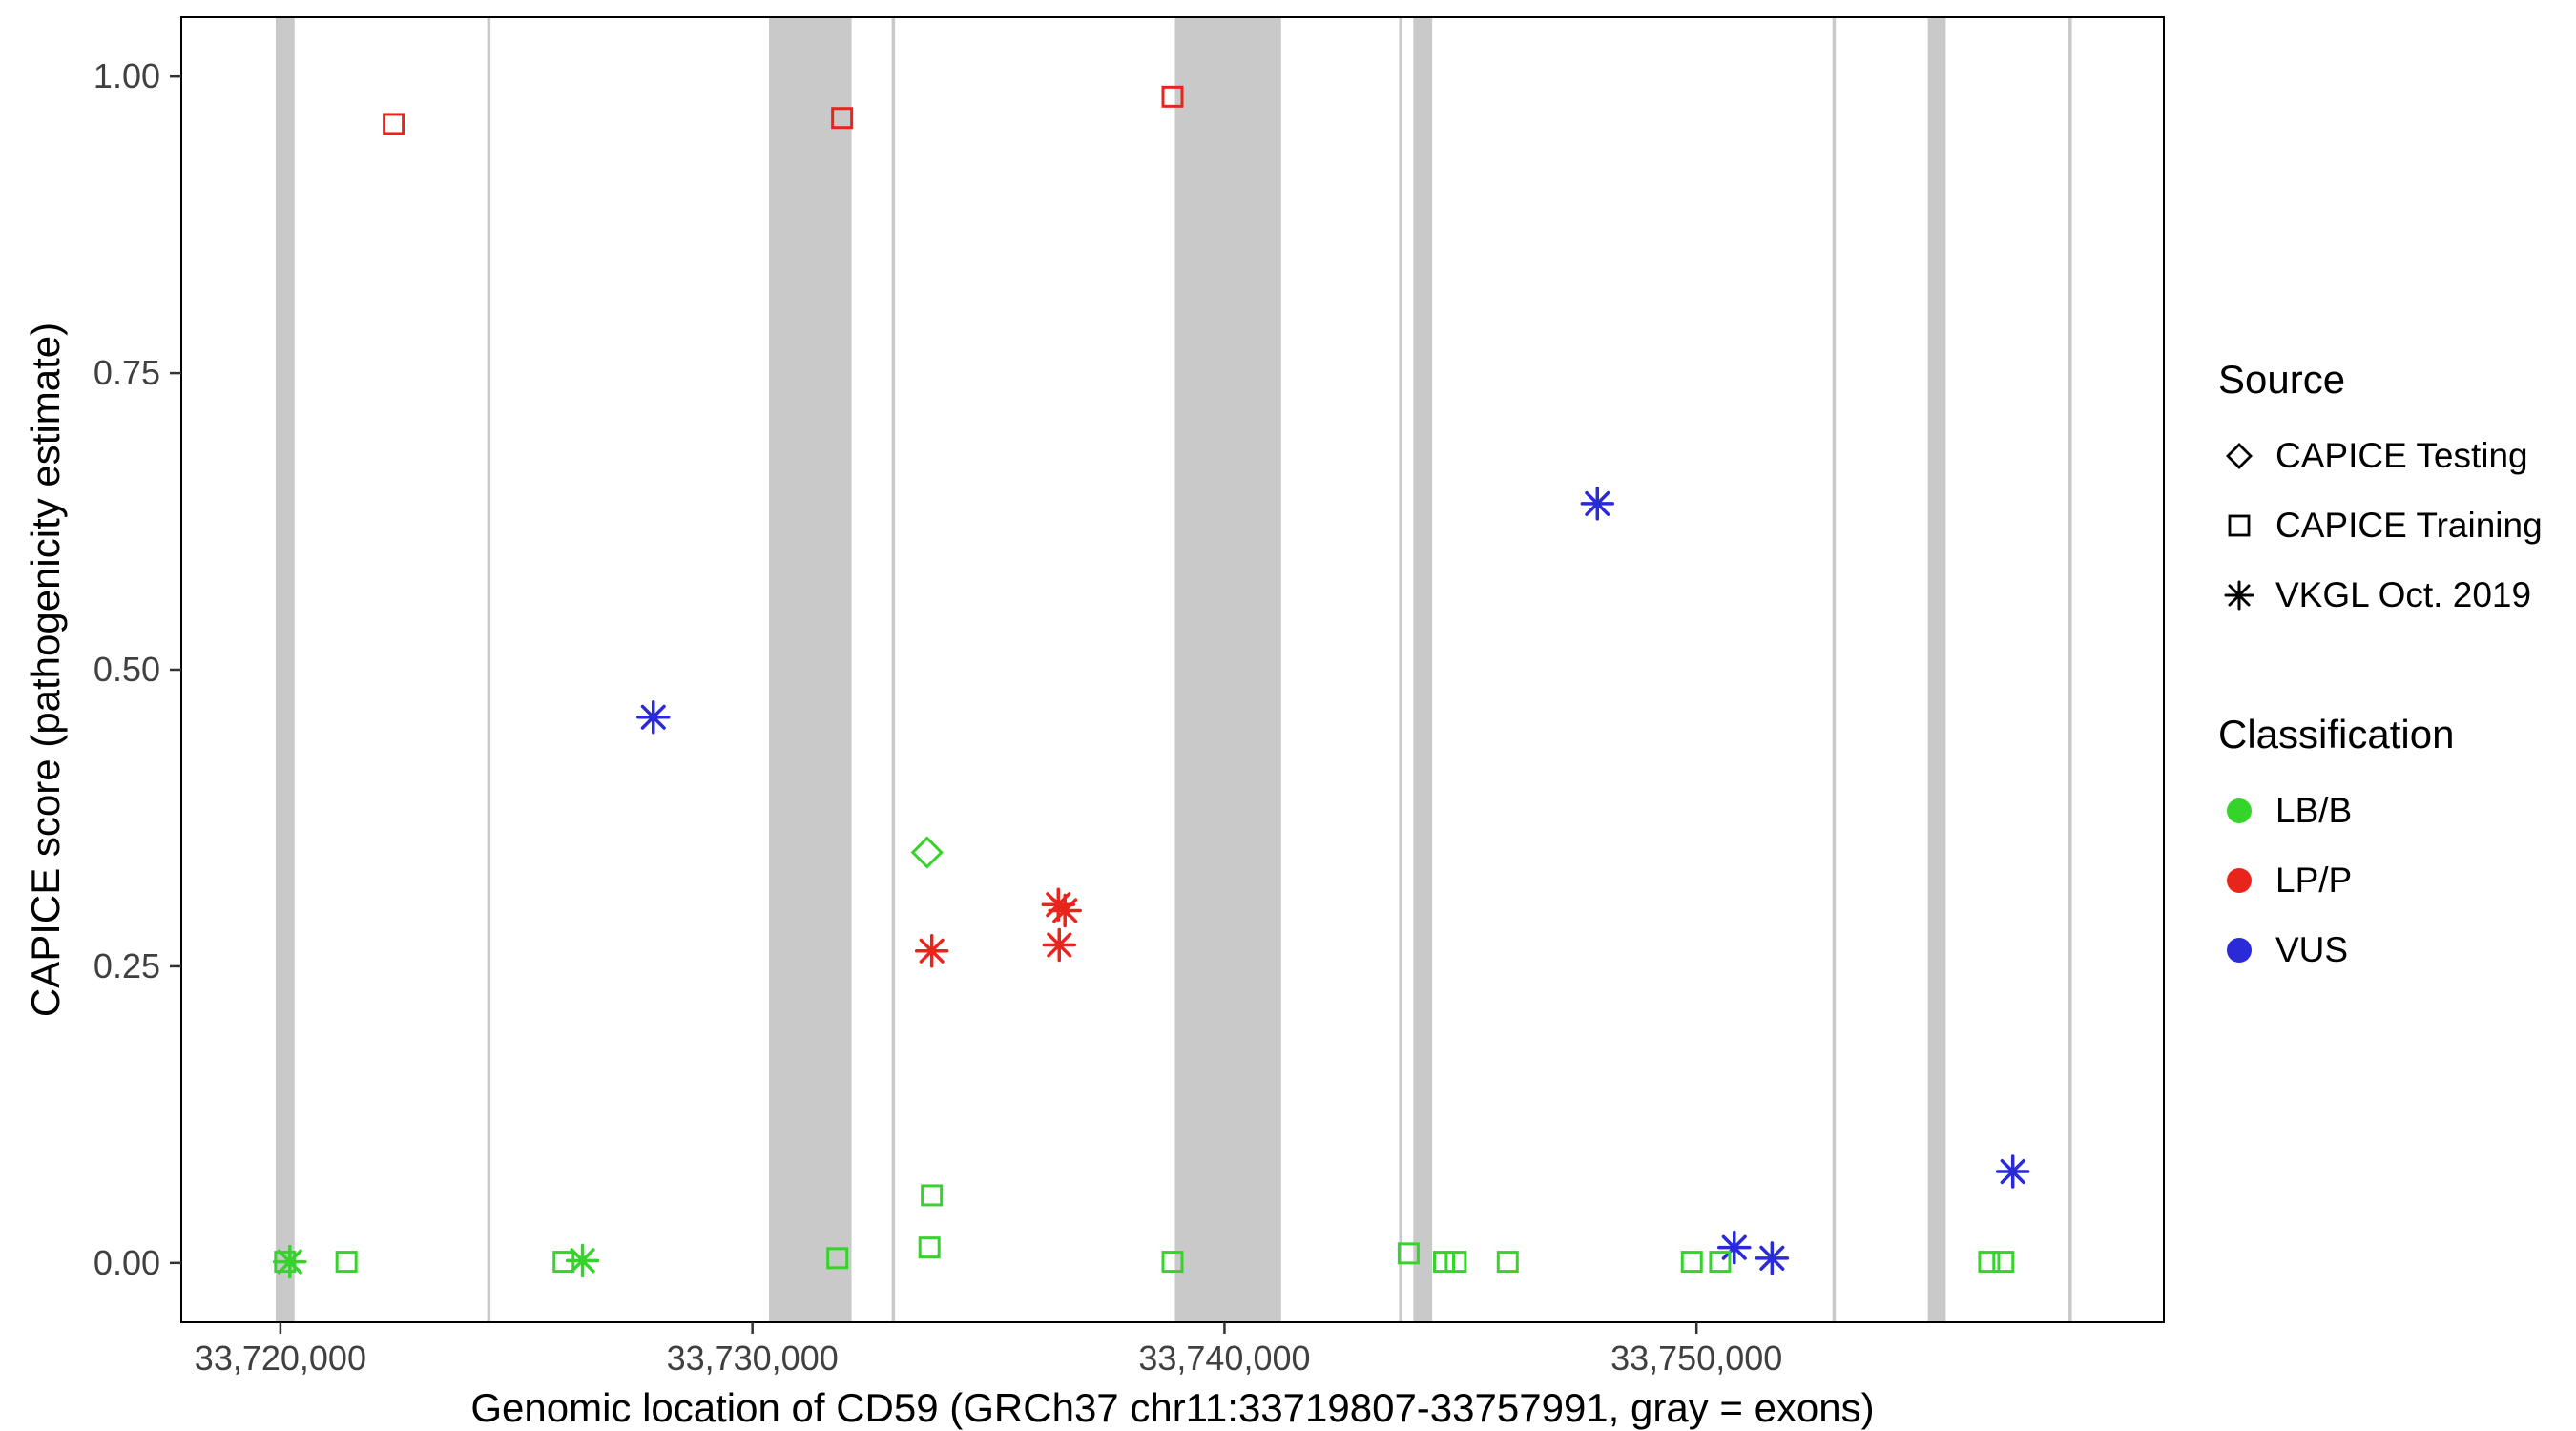 This screenshot has width=2576, height=1431. I want to click on legend-item-vus: VUS, so click(2380, 950).